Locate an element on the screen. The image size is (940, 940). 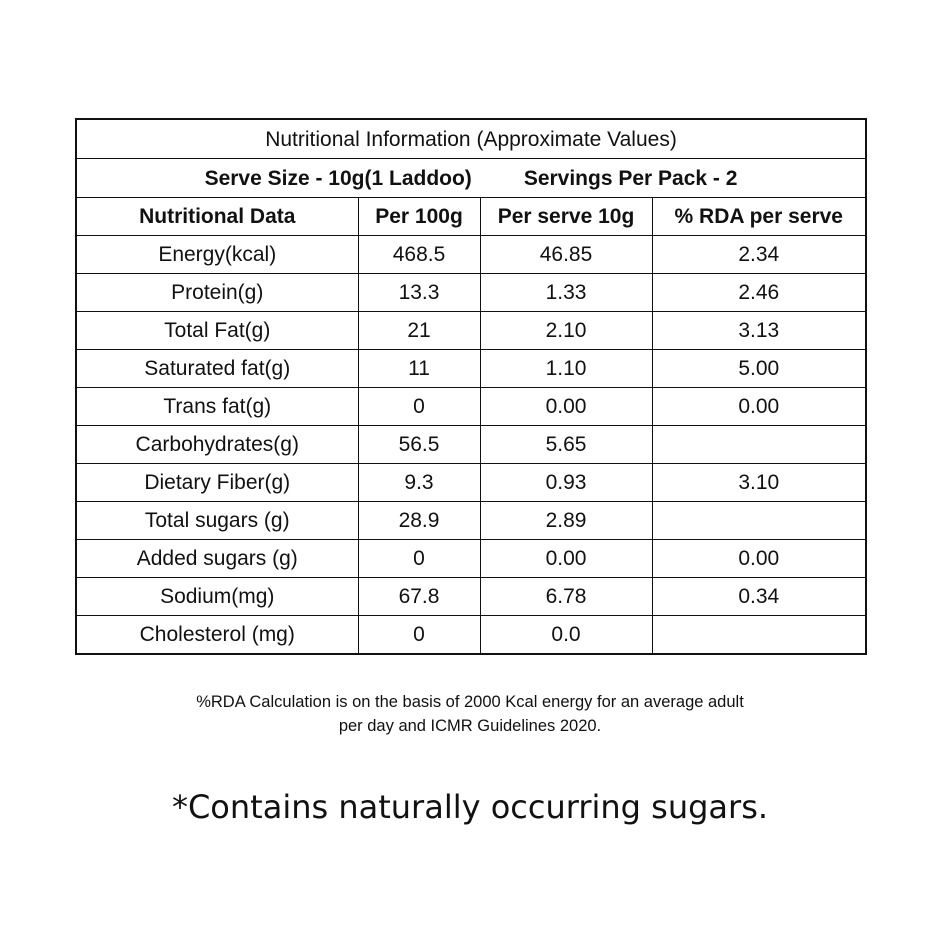
table-cell: 28.9 is located at coordinates (419, 520).